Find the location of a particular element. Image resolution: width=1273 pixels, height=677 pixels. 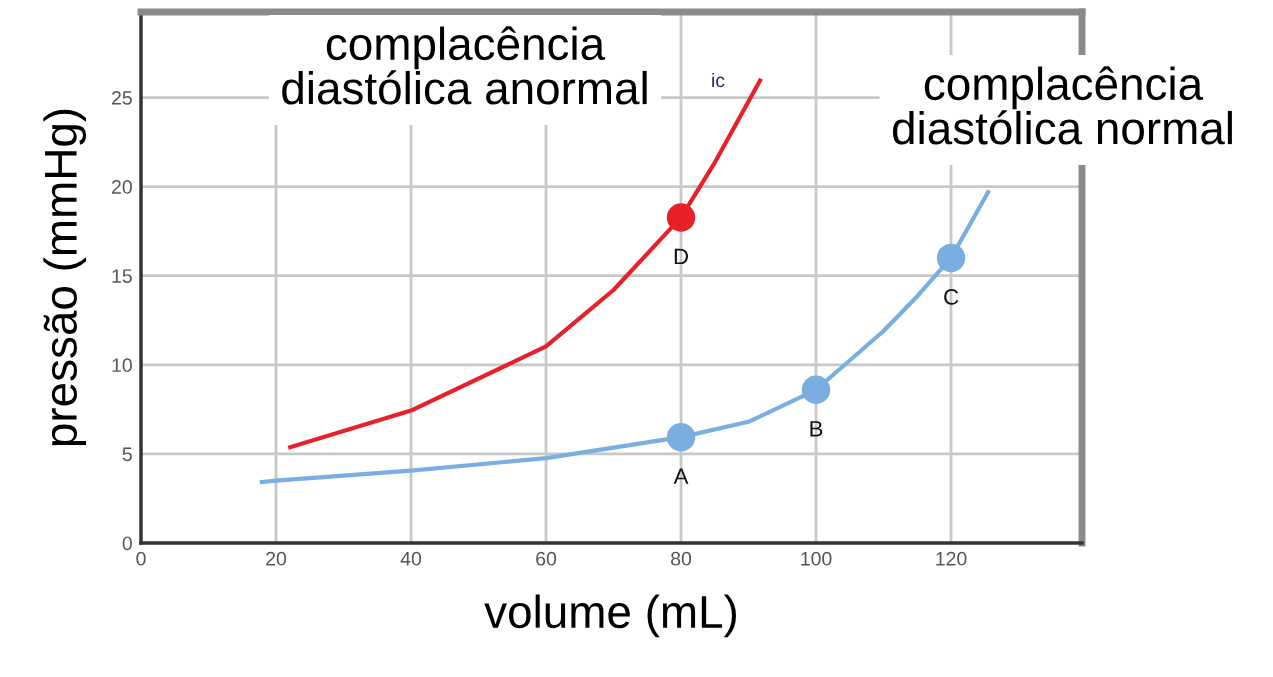

y-tick-label: 15 is located at coordinates (122, 276).